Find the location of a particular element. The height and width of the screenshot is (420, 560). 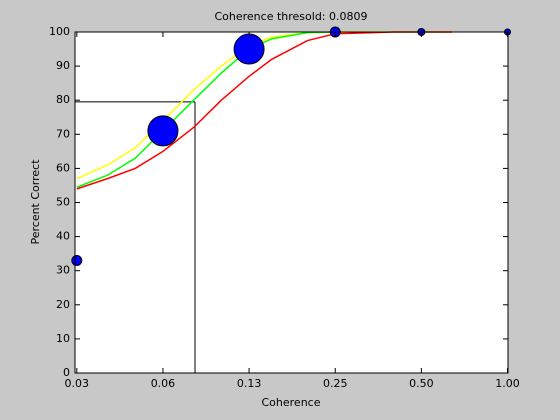

x-axis-label: Coherence is located at coordinates (291, 402).